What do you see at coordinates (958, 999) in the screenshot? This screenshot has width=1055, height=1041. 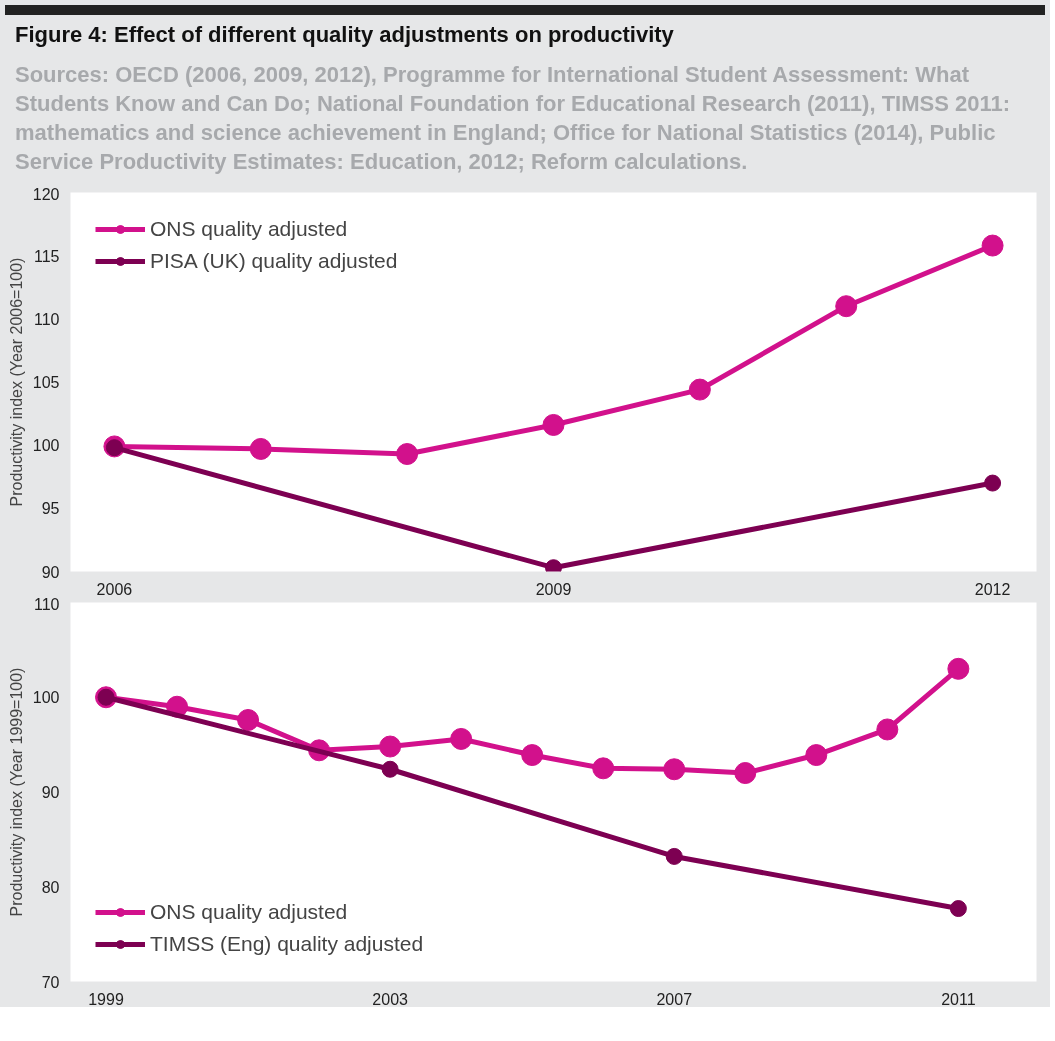 I see `x-tick-label: 2011` at bounding box center [958, 999].